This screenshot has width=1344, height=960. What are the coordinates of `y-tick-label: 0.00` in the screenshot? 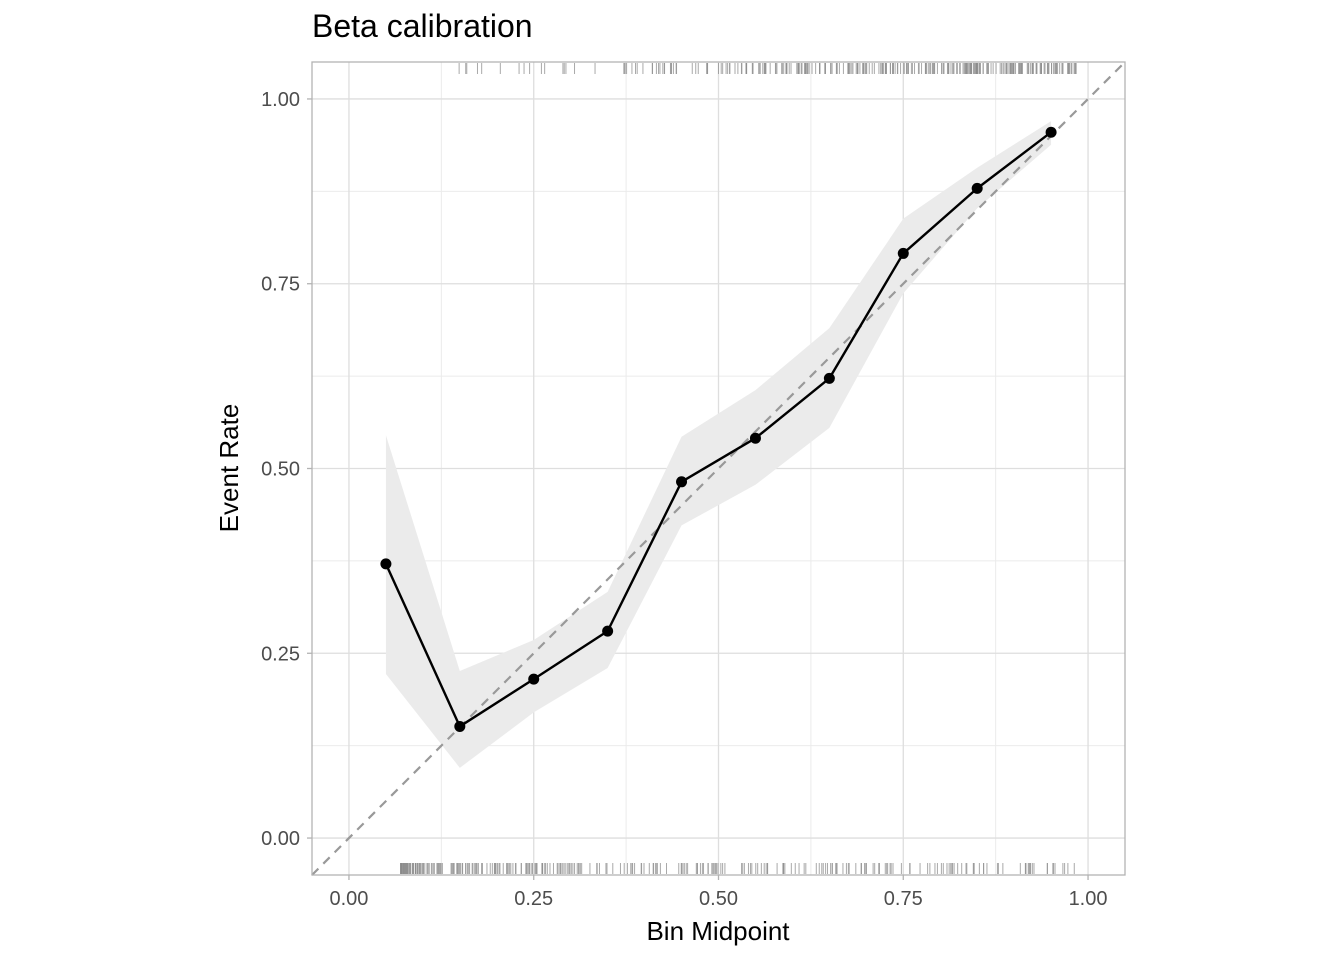 It's located at (280, 839).